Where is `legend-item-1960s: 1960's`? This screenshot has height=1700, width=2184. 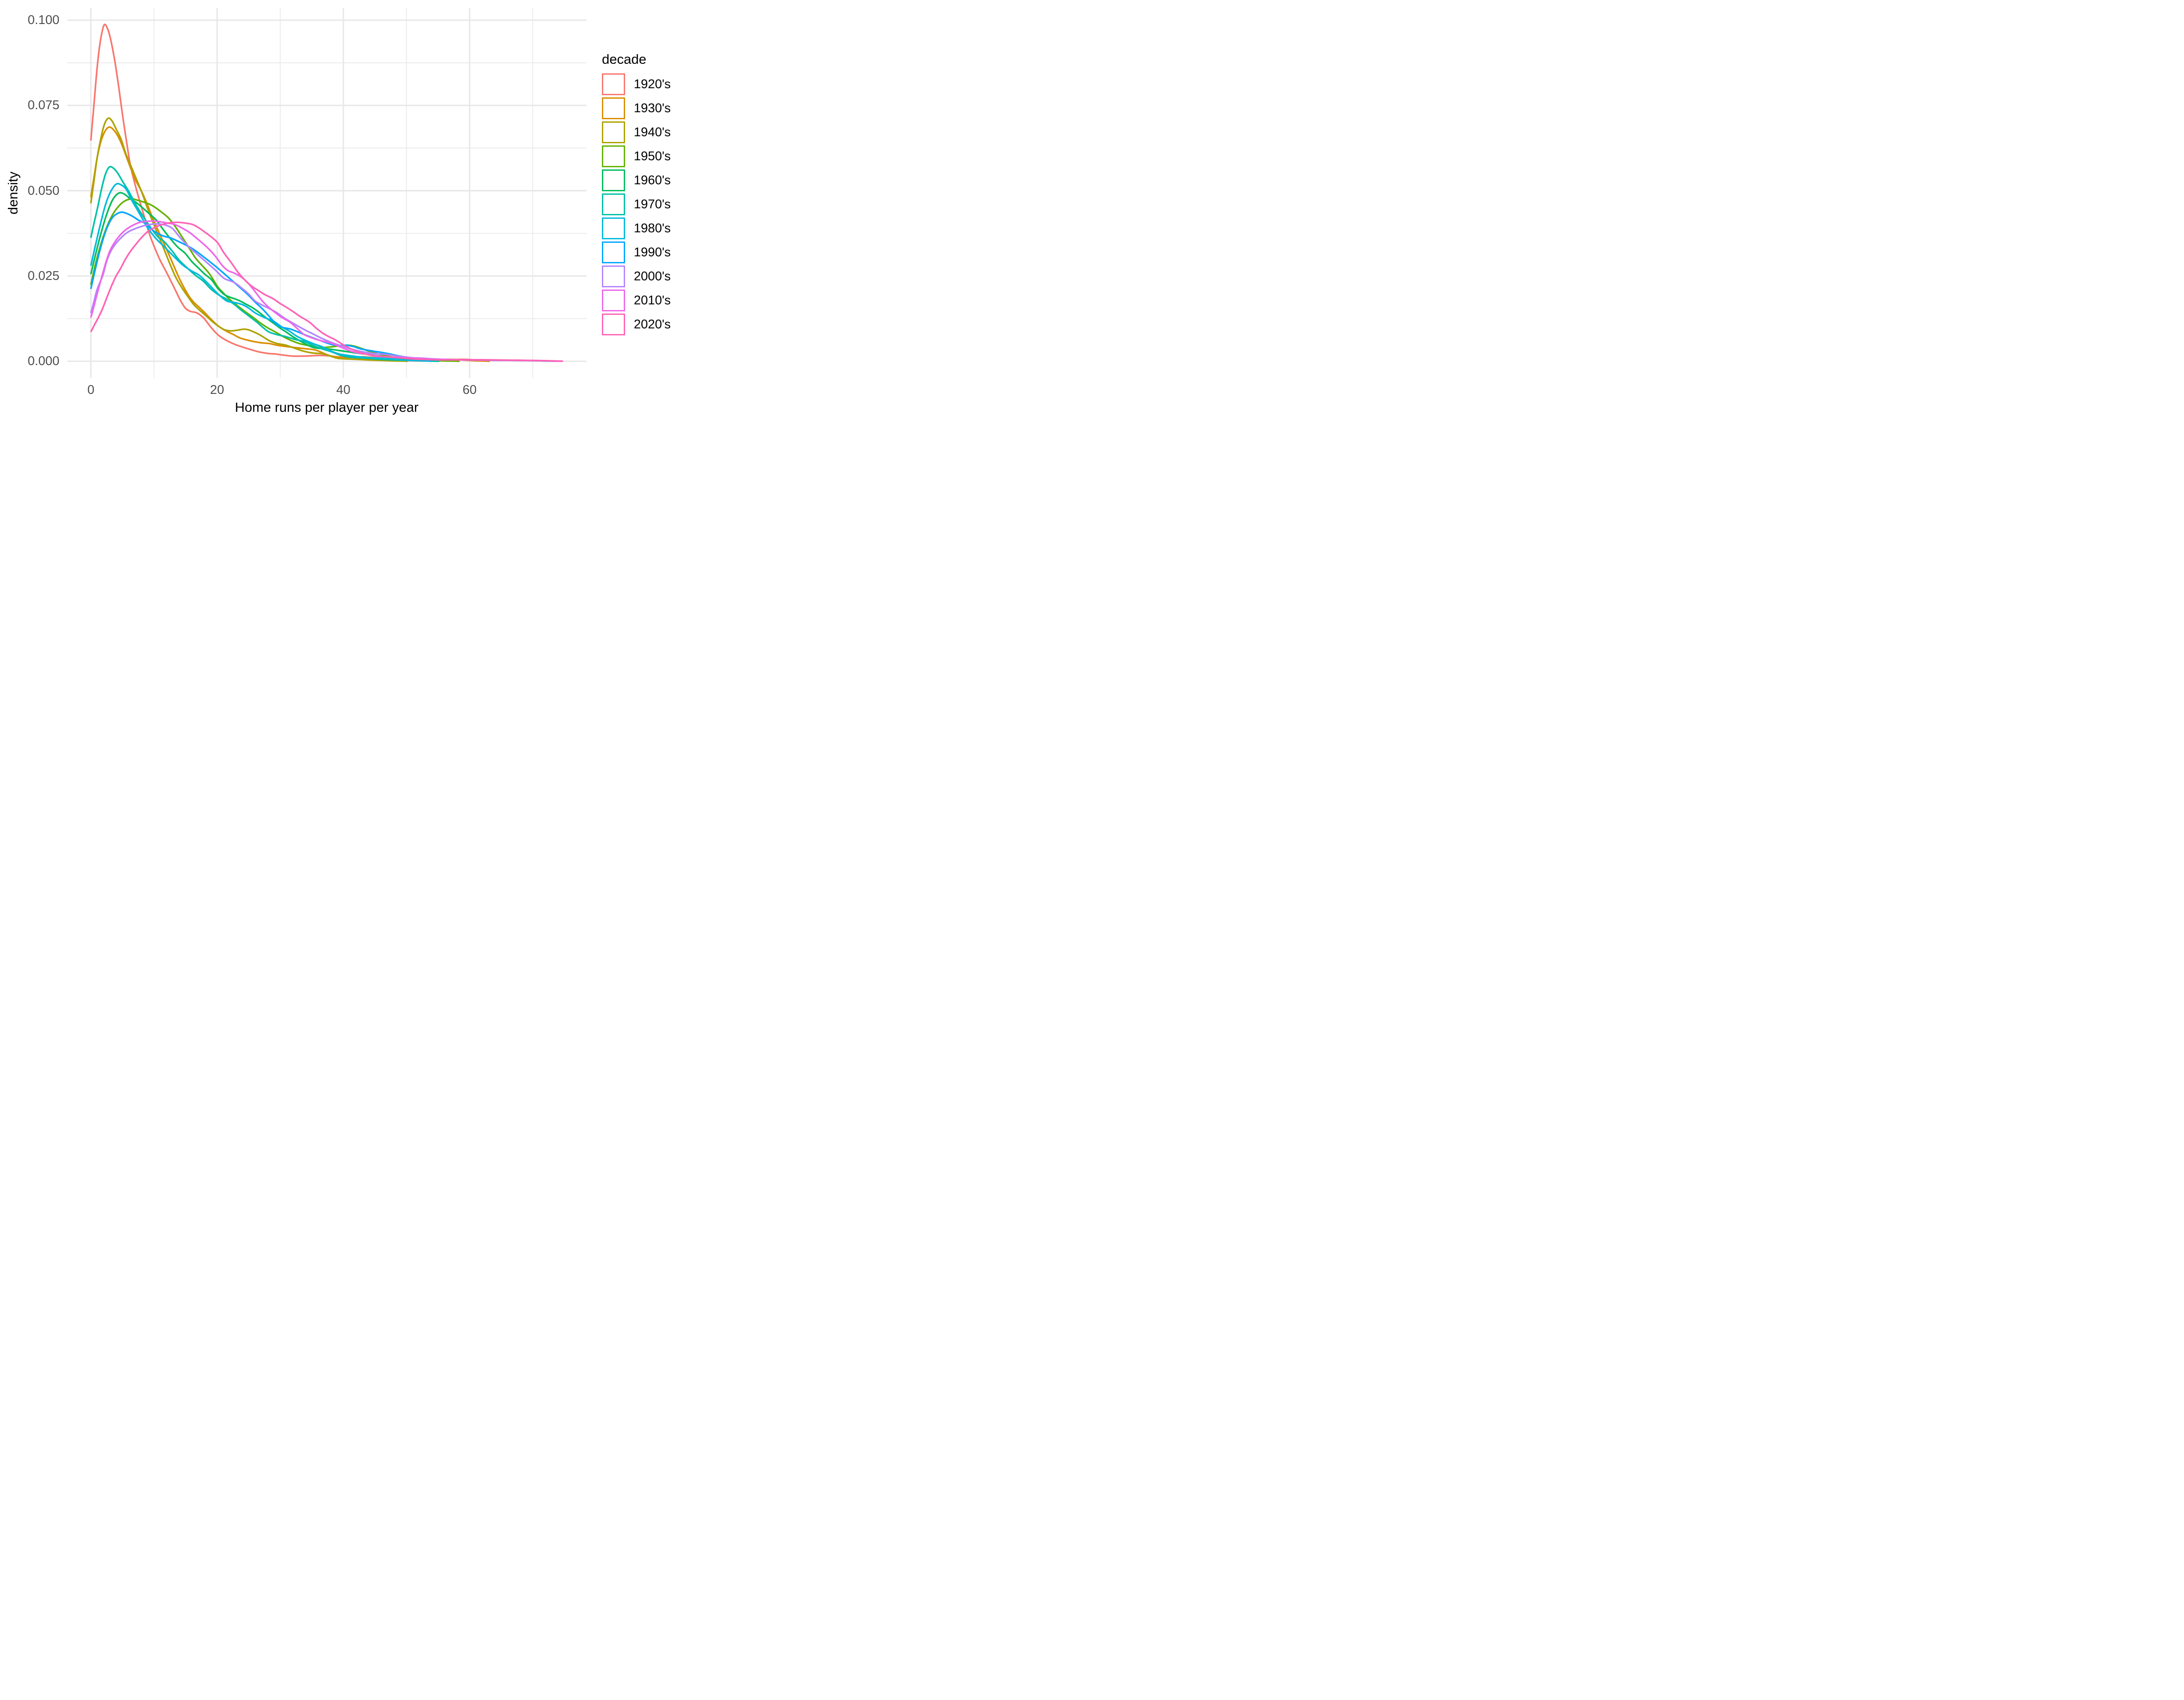 legend-item-1960s: 1960's is located at coordinates (636, 180).